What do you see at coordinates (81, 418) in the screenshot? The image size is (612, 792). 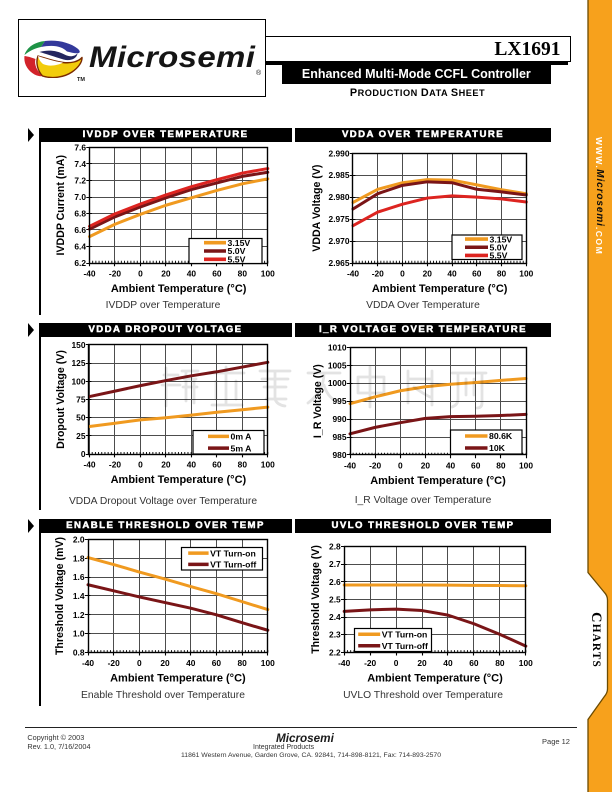 I see `svg-text: 50` at bounding box center [81, 418].